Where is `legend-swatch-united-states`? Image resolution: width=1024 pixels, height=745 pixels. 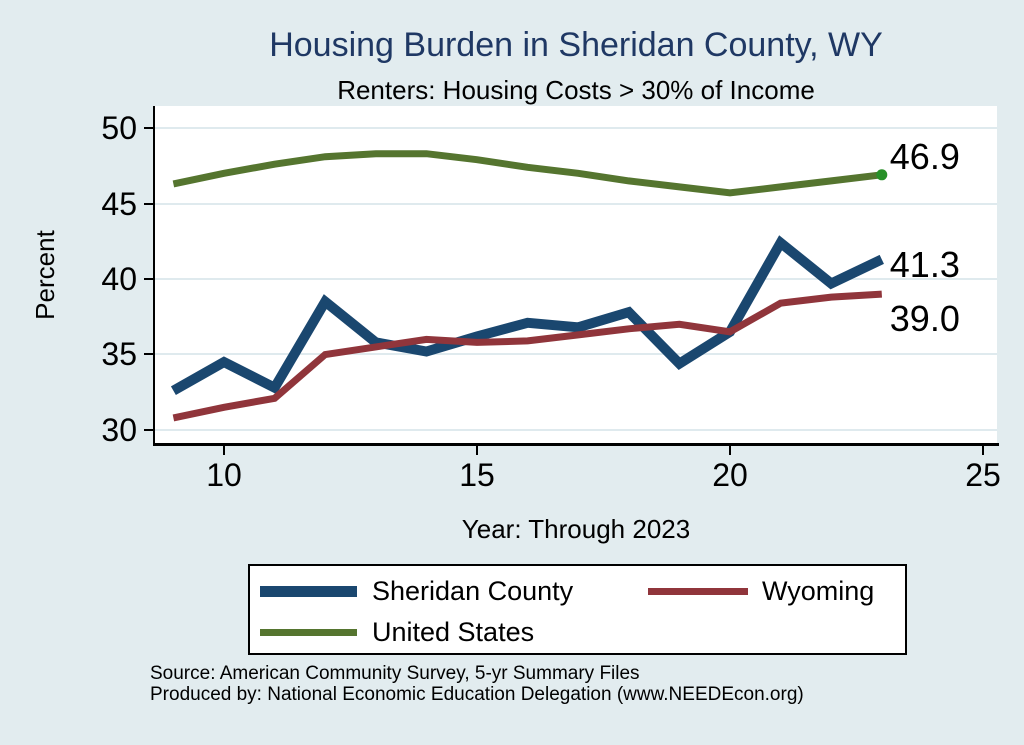
legend-swatch-united-states is located at coordinates (308, 632).